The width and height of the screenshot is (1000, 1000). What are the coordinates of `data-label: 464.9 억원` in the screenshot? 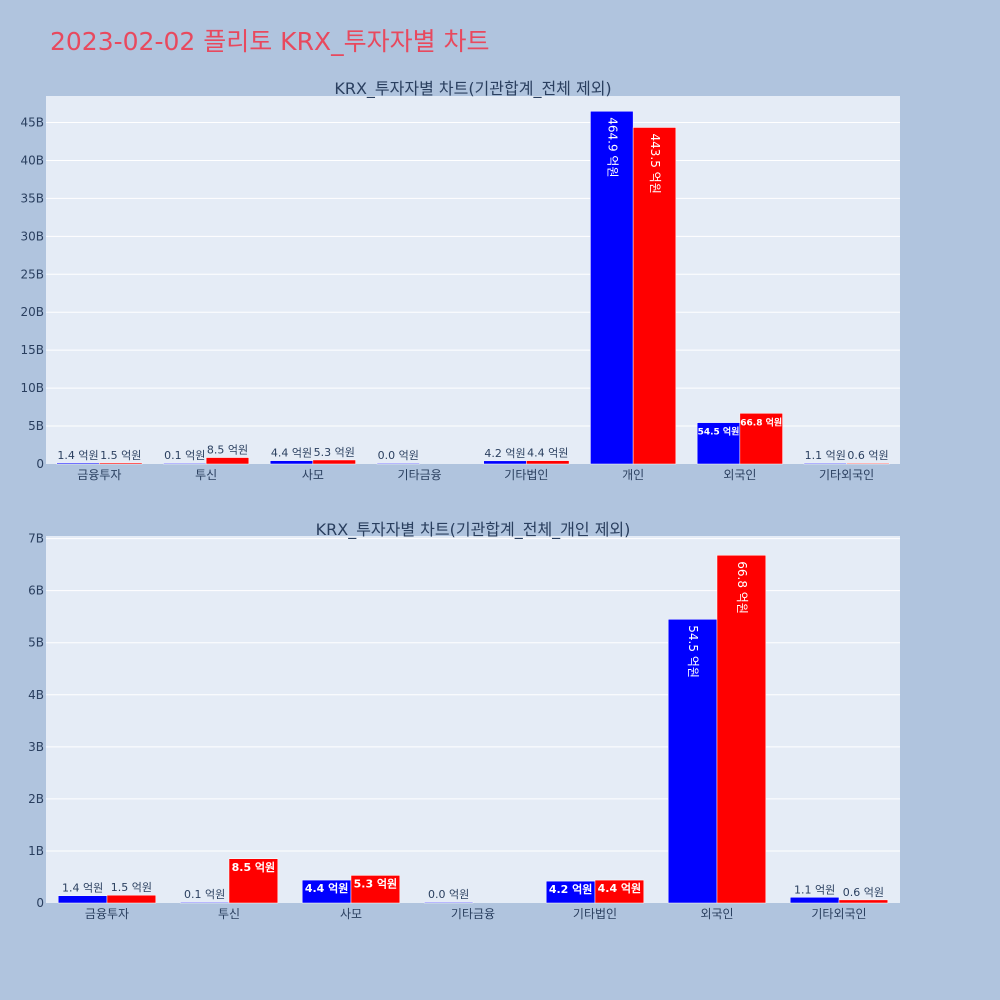 It's located at (612, 147).